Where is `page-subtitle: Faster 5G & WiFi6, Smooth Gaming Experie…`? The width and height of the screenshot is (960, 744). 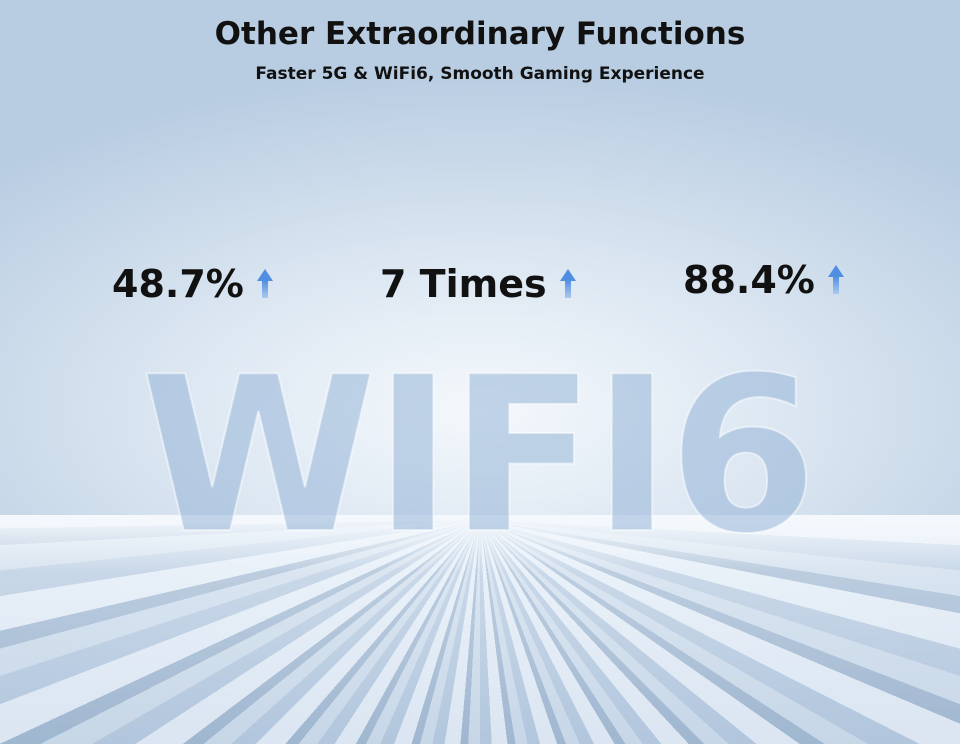 page-subtitle: Faster 5G & WiFi6, Smooth Gaming Experie… is located at coordinates (480, 74).